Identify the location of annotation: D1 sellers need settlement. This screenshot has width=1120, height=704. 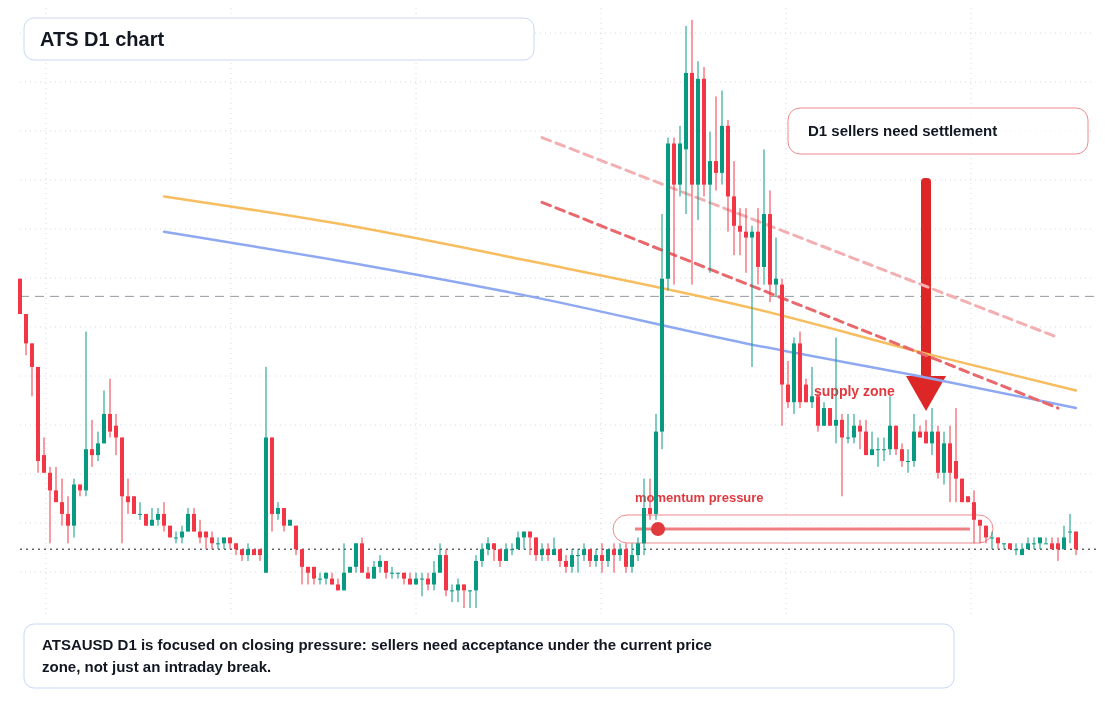
(903, 130).